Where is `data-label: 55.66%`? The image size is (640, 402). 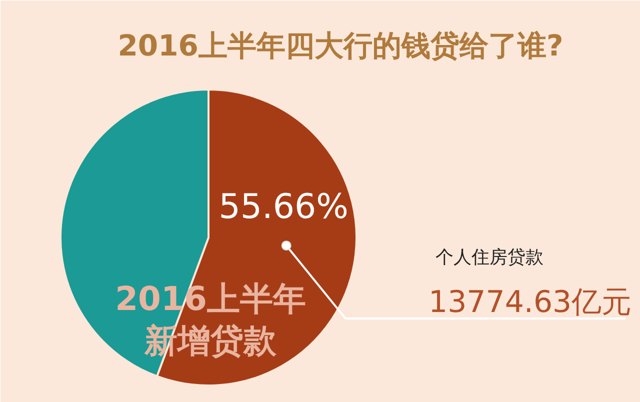
data-label: 55.66% is located at coordinates (283, 206).